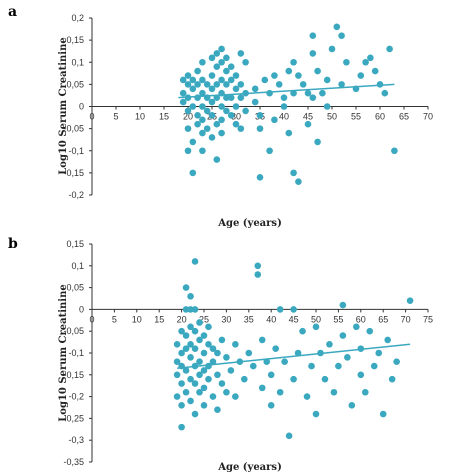  What do you see at coordinates (226, 319) in the screenshot?
I see `x-tick-label: 30` at bounding box center [226, 319].